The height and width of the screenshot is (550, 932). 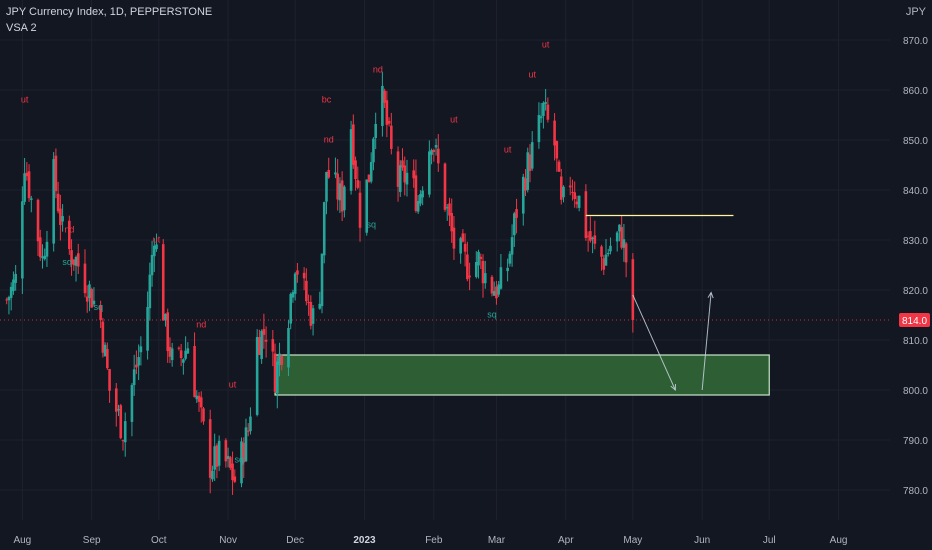 I want to click on symbol-title: JPY Currency Index, 1D, PEPPERSTONE, so click(x=109, y=12).